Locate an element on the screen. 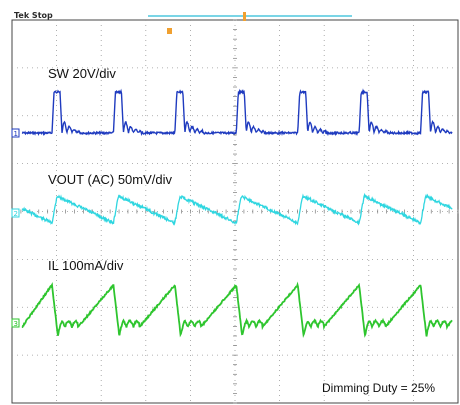 The width and height of the screenshot is (460, 405). trigger-time-marker is located at coordinates (244, 16).